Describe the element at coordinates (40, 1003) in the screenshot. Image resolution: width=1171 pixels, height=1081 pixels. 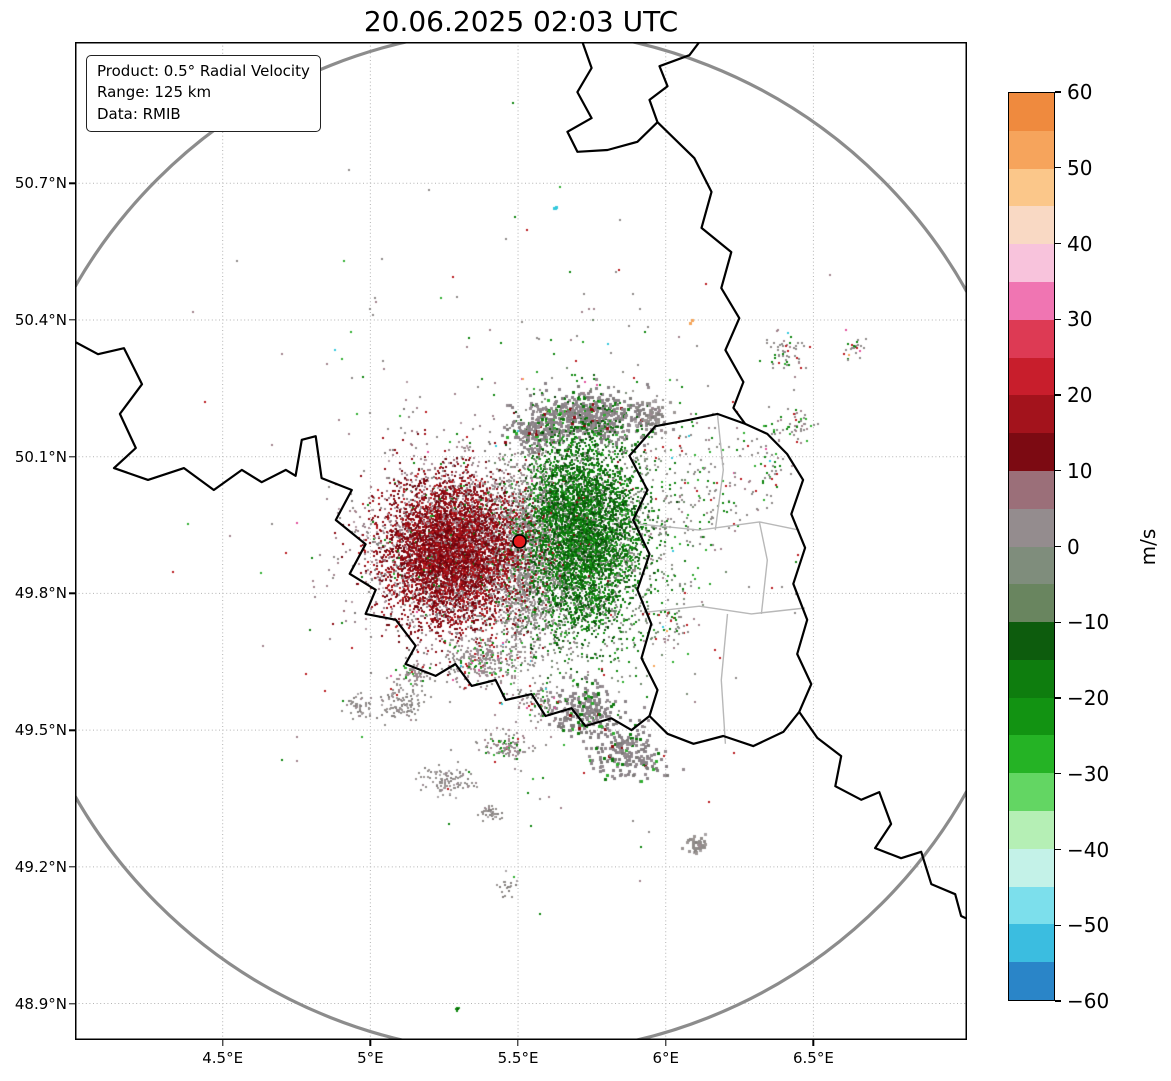
I see `y-tick-label: 48.9°N` at that location.